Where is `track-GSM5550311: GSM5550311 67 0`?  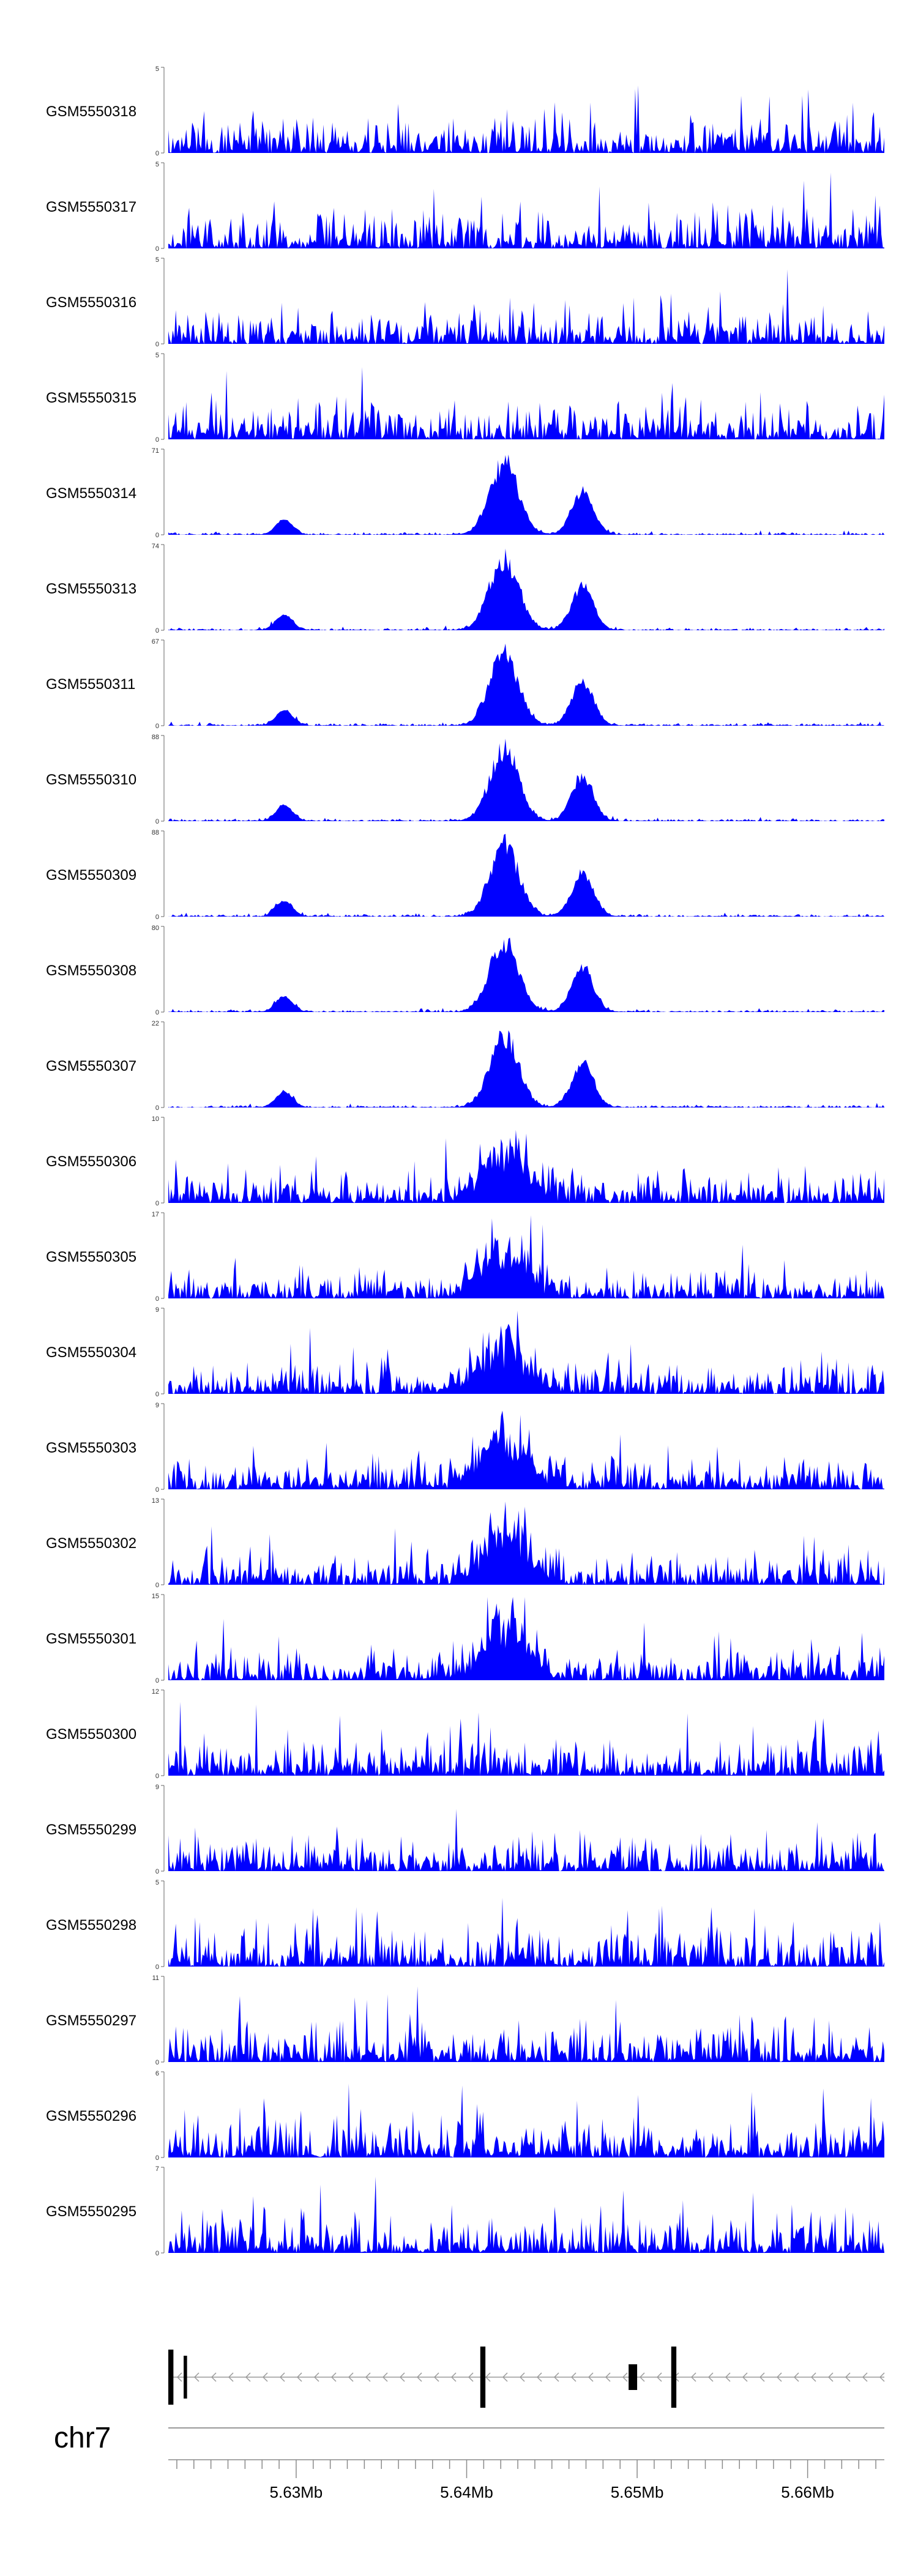
track-GSM5550311: GSM5550311 67 0 is located at coordinates (465, 684).